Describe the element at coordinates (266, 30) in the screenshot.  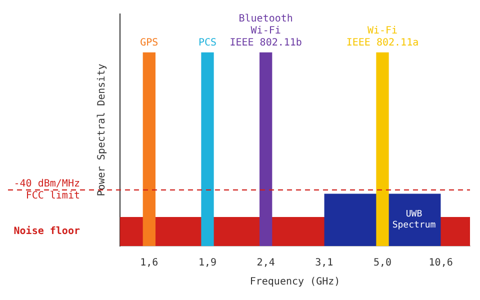
I see `text: Bluetooth Wi-Fi IEEE 802.11b` at that location.